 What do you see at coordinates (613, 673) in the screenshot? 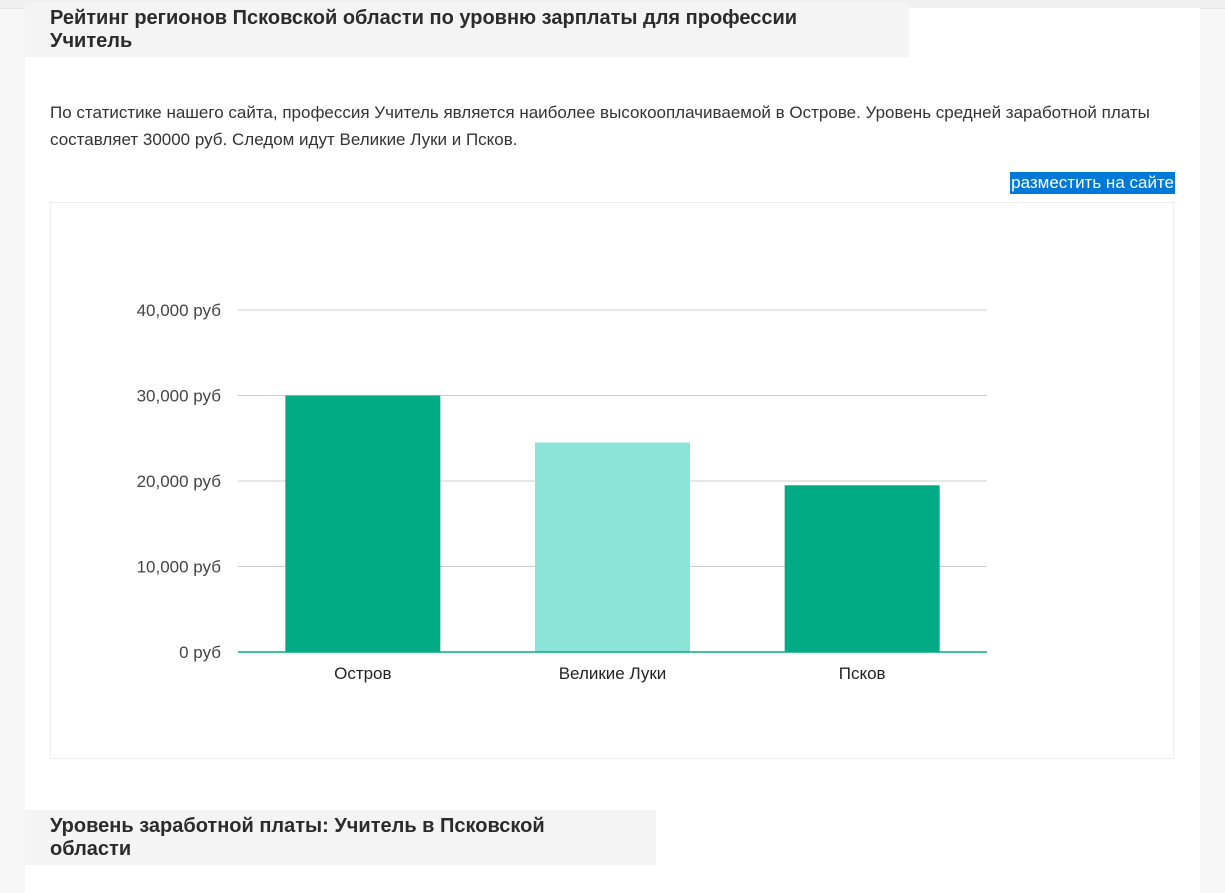
I see `x-category-label: Великие Луки` at bounding box center [613, 673].